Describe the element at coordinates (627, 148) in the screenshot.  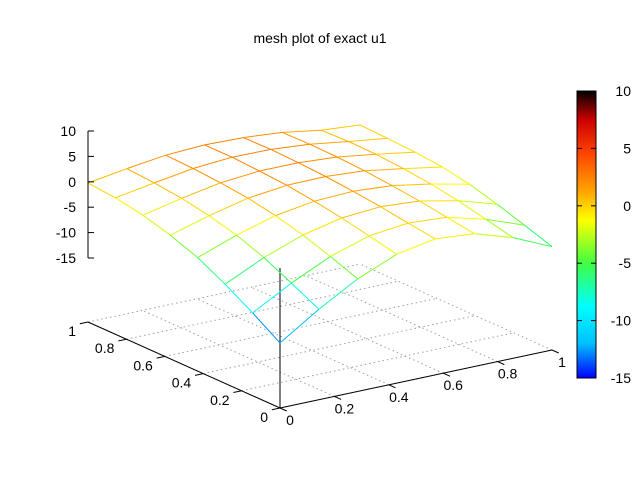
I see `colorbar-tick-label-1: 5` at that location.